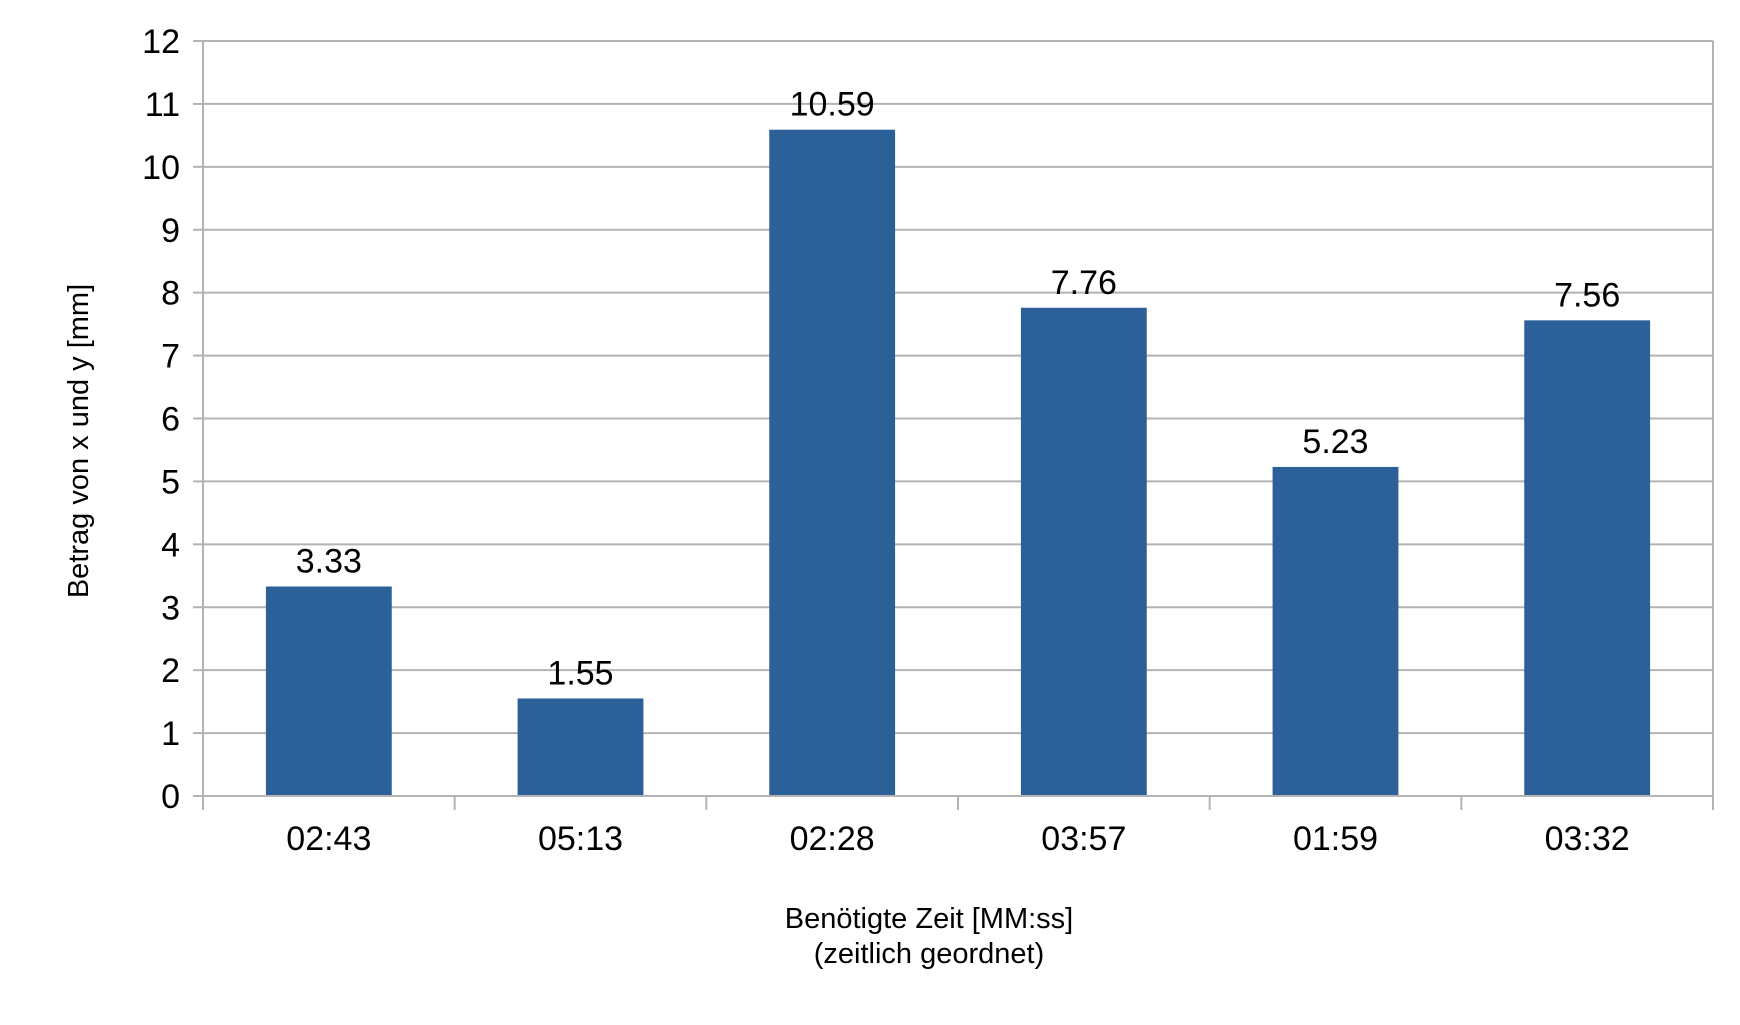 The image size is (1740, 1025). I want to click on data-label: 5.23, so click(1335, 442).